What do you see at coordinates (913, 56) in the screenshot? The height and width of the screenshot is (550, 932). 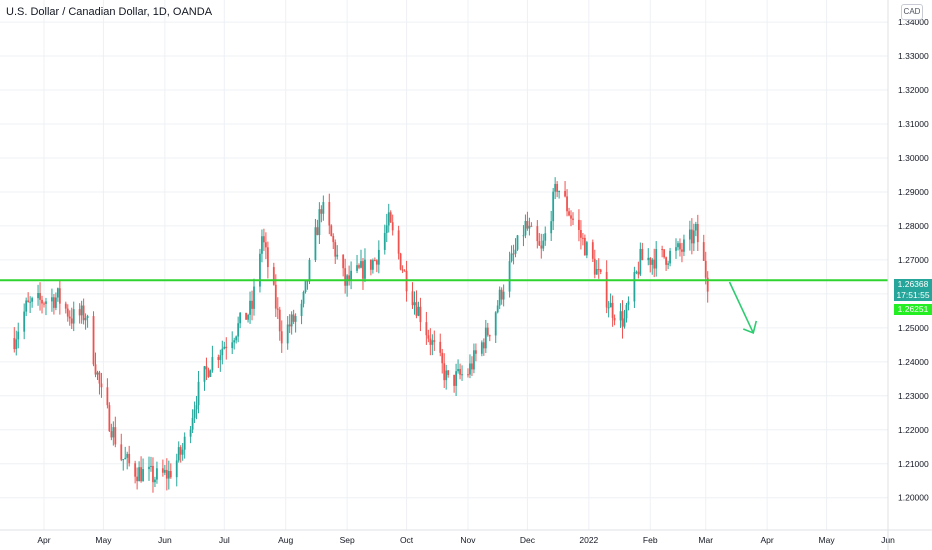 I see `y-tick-label: 1.33000` at bounding box center [913, 56].